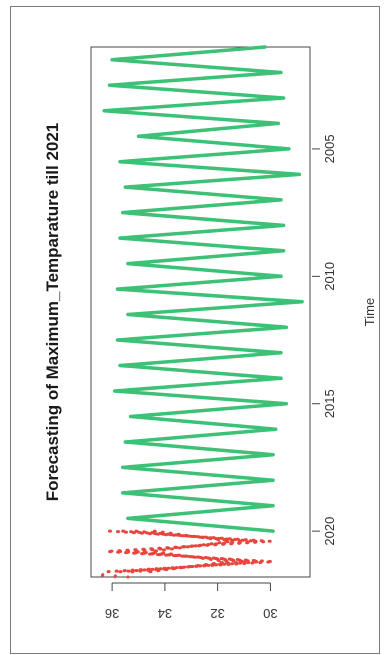 This screenshot has height=655, width=390. I want to click on y-axis: 30 32 34 36, so click(191, 601).